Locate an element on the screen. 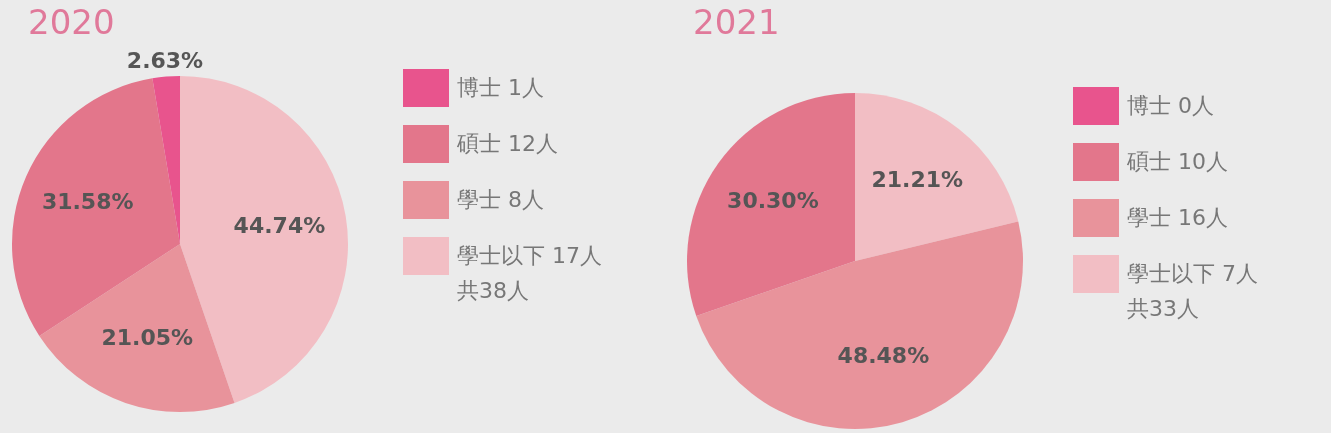 This screenshot has width=1331, height=433. legend-label: 學士 8人 is located at coordinates (500, 200).